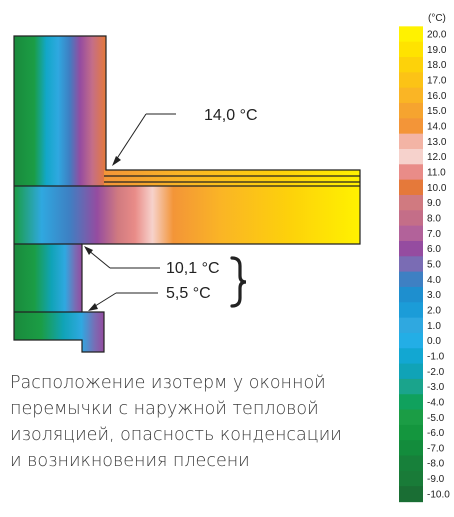 This screenshot has width=454, height=517. I want to click on scale-label: 11.0, so click(436, 172).